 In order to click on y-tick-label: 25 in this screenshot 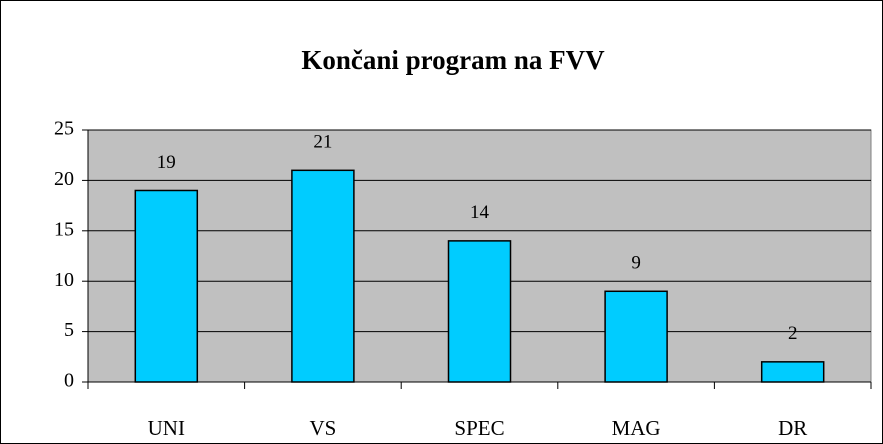, I will do `click(64, 129)`.